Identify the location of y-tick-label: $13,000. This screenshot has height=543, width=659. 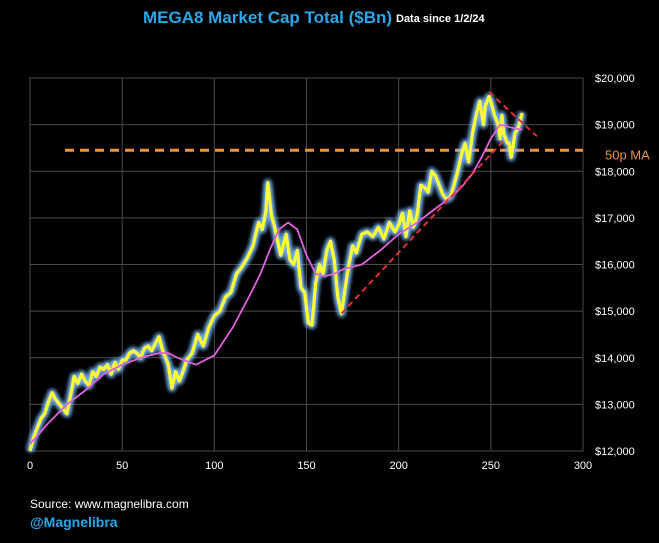
(615, 405).